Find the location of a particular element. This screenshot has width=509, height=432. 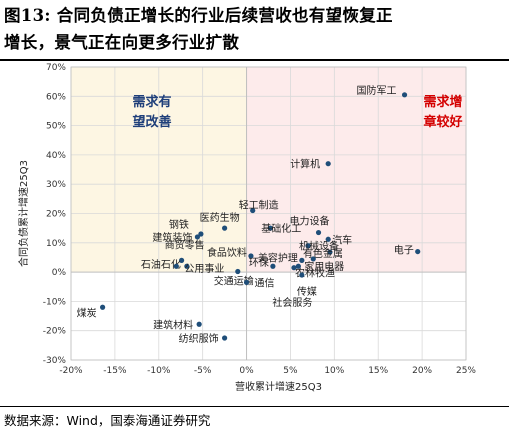

x-tick-label: -15% is located at coordinates (115, 371).